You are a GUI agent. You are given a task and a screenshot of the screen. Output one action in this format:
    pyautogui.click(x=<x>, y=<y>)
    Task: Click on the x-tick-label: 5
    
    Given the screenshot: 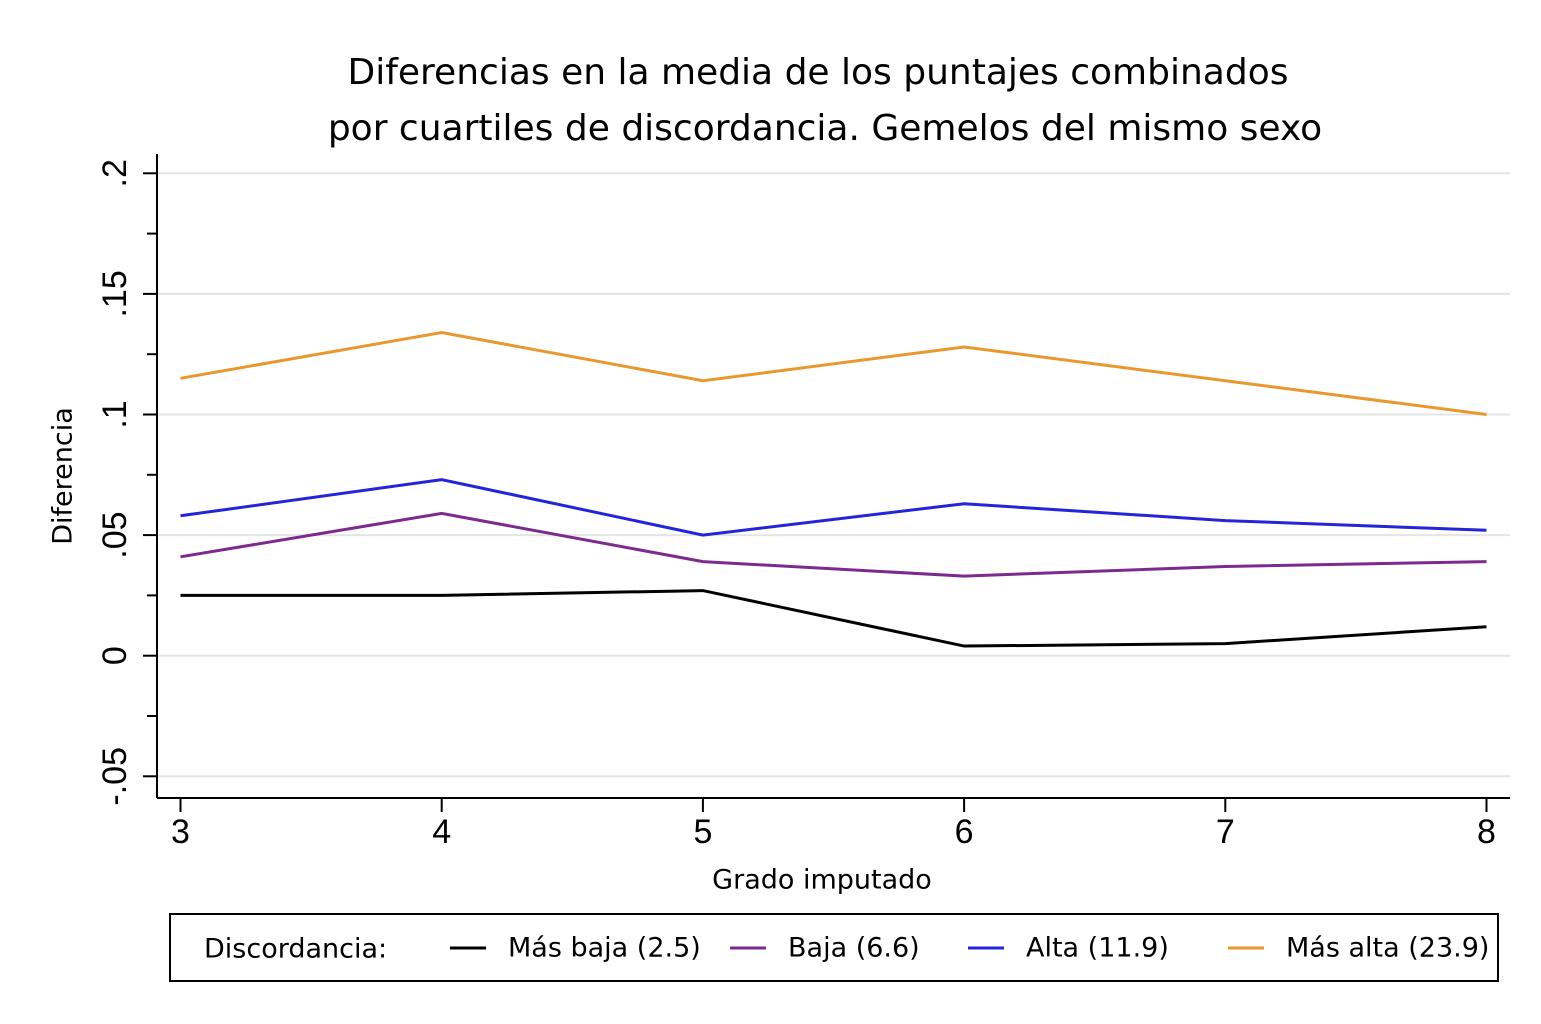 What is the action you would take?
    pyautogui.click(x=702, y=832)
    